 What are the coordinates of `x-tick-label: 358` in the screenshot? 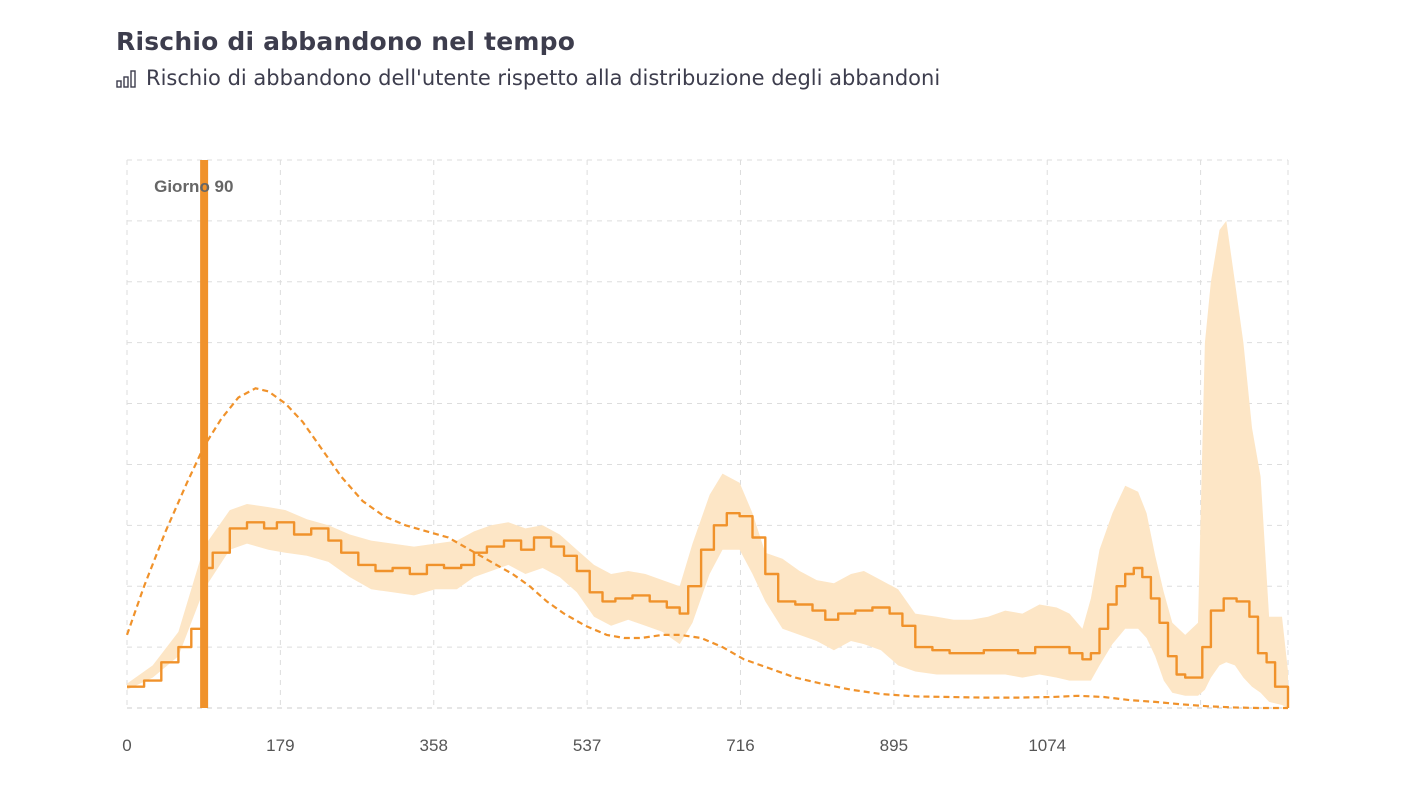 It's located at (434, 745).